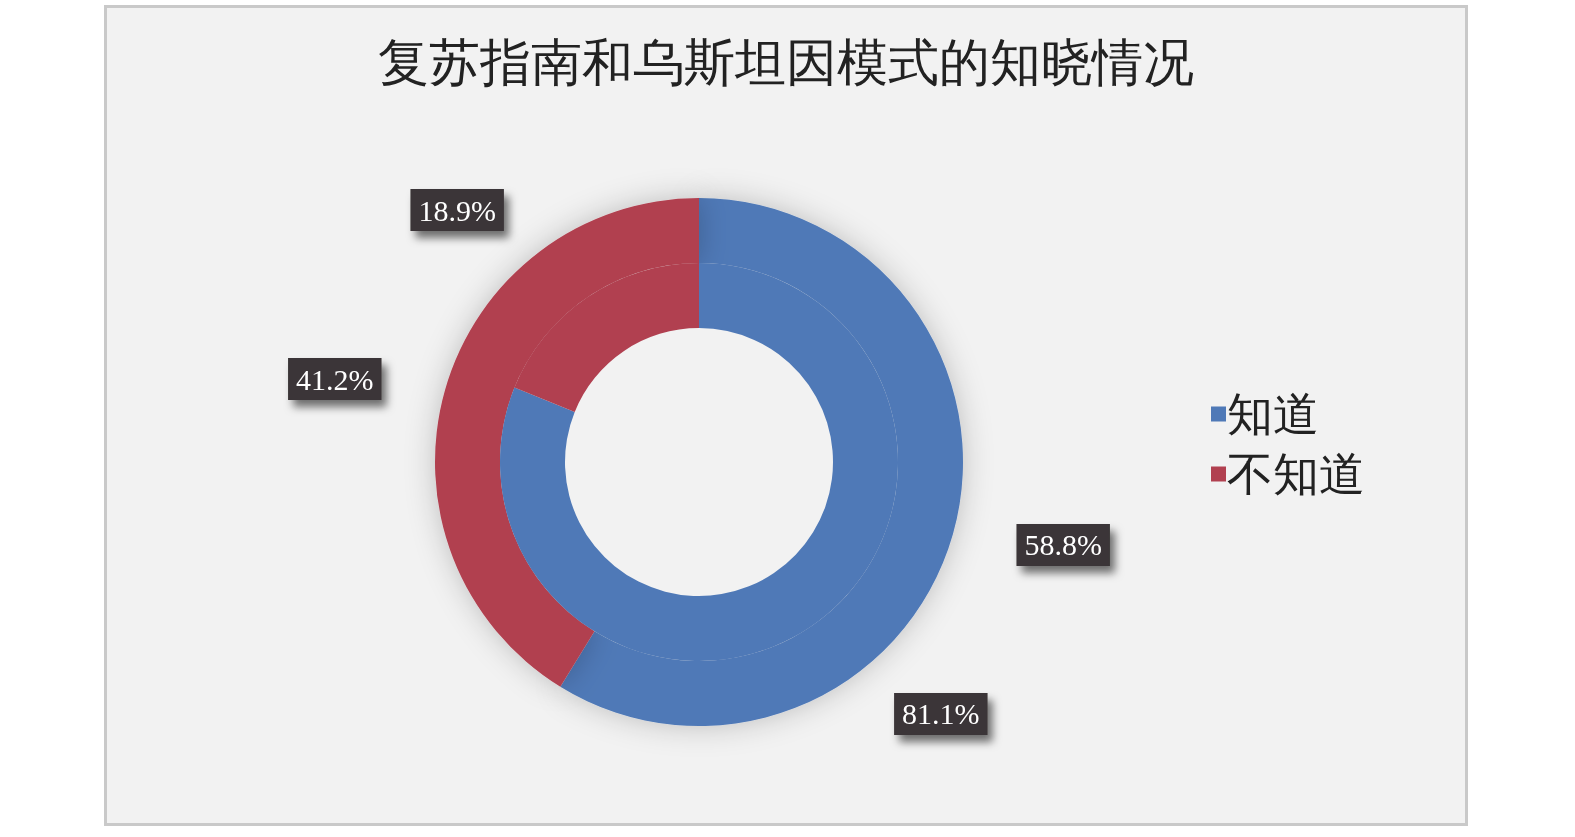 The image size is (1575, 837). I want to click on data-label: 58.8%, so click(1063, 545).